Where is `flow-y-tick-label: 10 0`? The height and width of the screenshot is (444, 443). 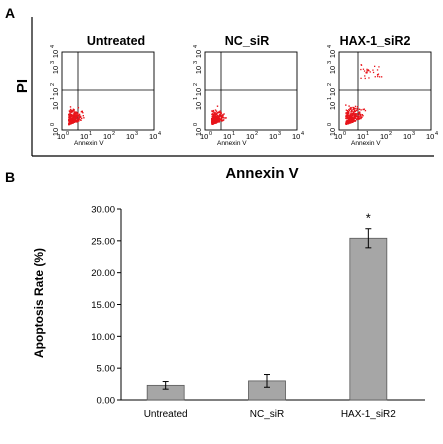 flow-y-tick-label: 10 0 is located at coordinates (198, 129).